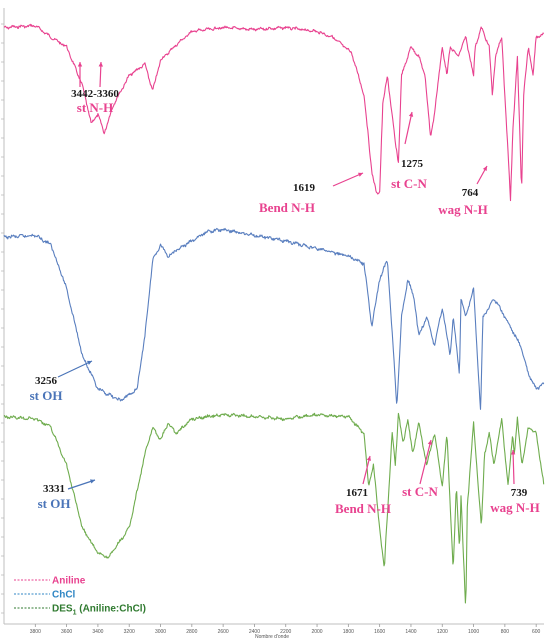  I want to click on legend-item: Aniline, so click(50, 581).